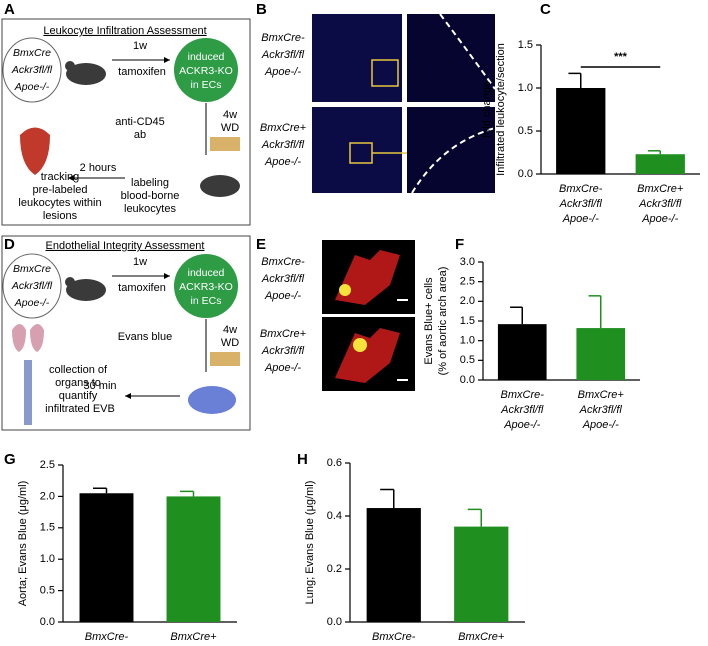 The height and width of the screenshot is (646, 708). I want to click on y-axis-label: Aorta; Evans Blue (μg/ml), so click(23, 544).